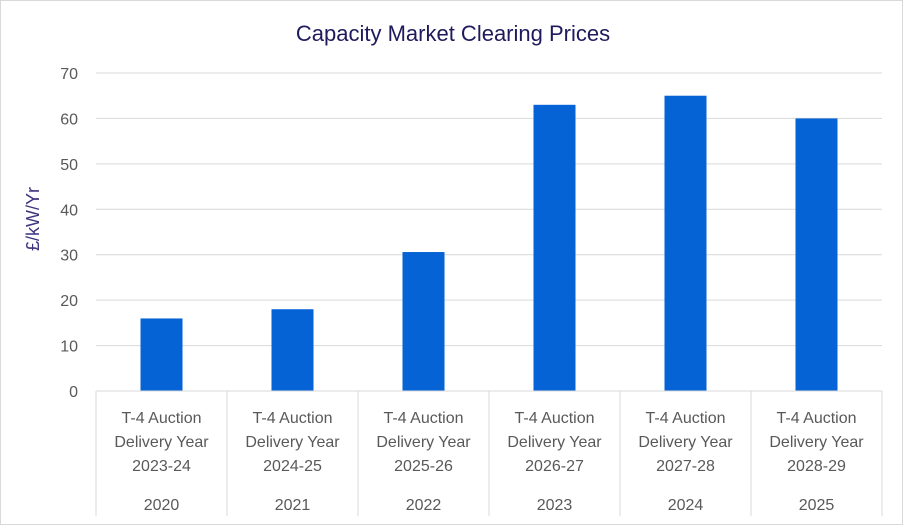  What do you see at coordinates (69, 256) in the screenshot?
I see `y-tick-label: 30` at bounding box center [69, 256].